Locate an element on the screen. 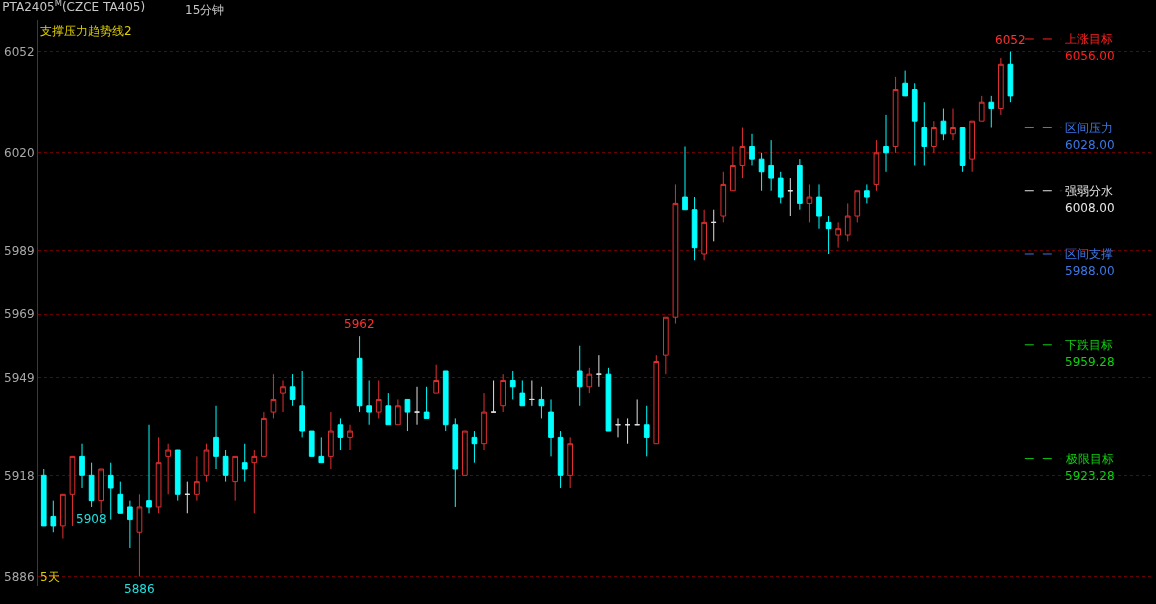 This screenshot has width=1156, height=604. annotation: 支撑压力趋势线2 is located at coordinates (86, 31).